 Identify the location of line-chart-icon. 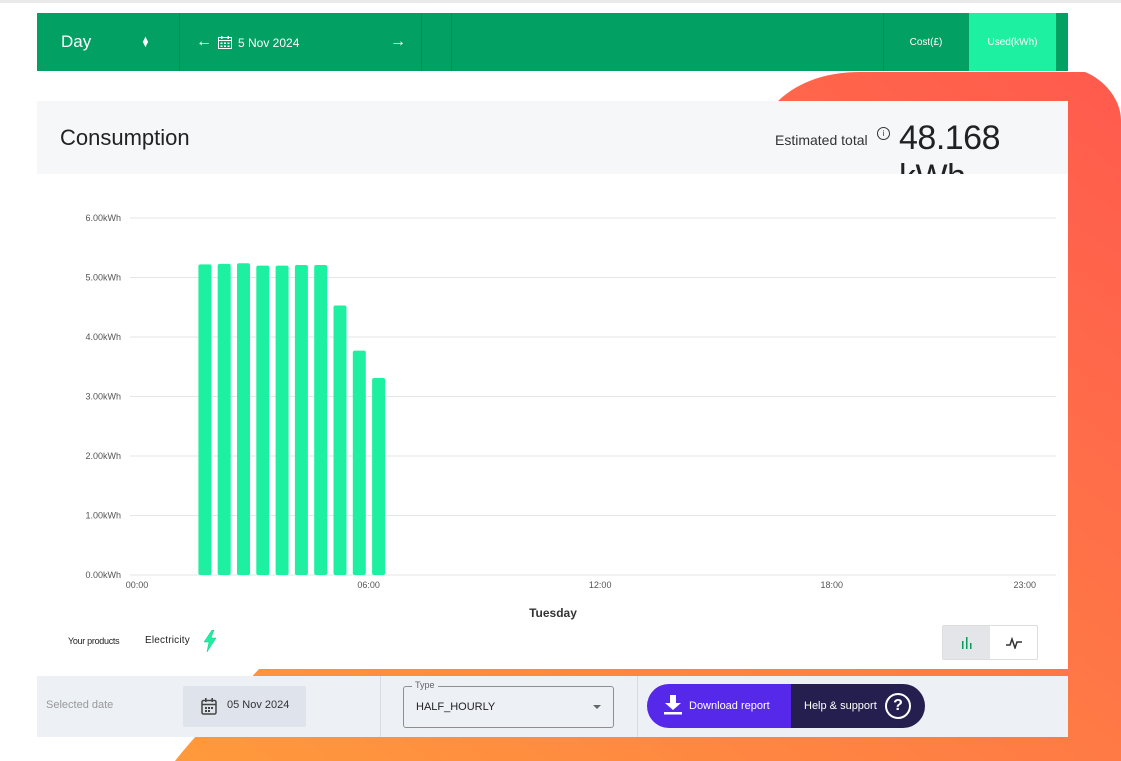
(1013, 642).